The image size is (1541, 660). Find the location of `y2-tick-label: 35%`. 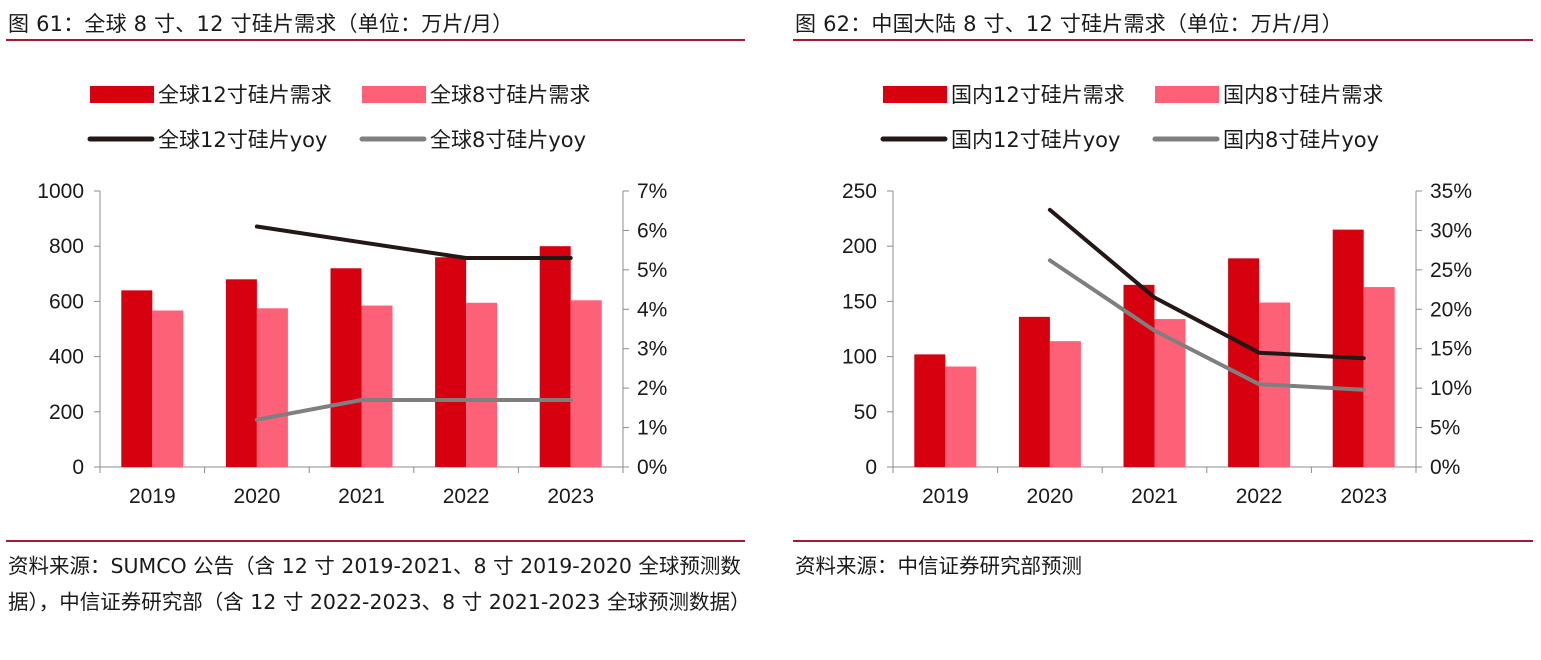

y2-tick-label: 35% is located at coordinates (1451, 191).